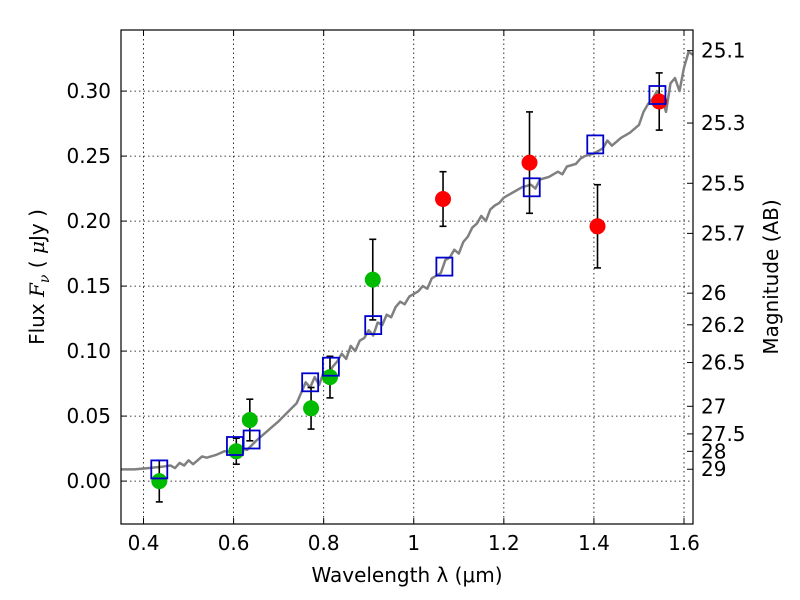  What do you see at coordinates (88, 416) in the screenshot?
I see `y-tick-label: 0.05` at bounding box center [88, 416].